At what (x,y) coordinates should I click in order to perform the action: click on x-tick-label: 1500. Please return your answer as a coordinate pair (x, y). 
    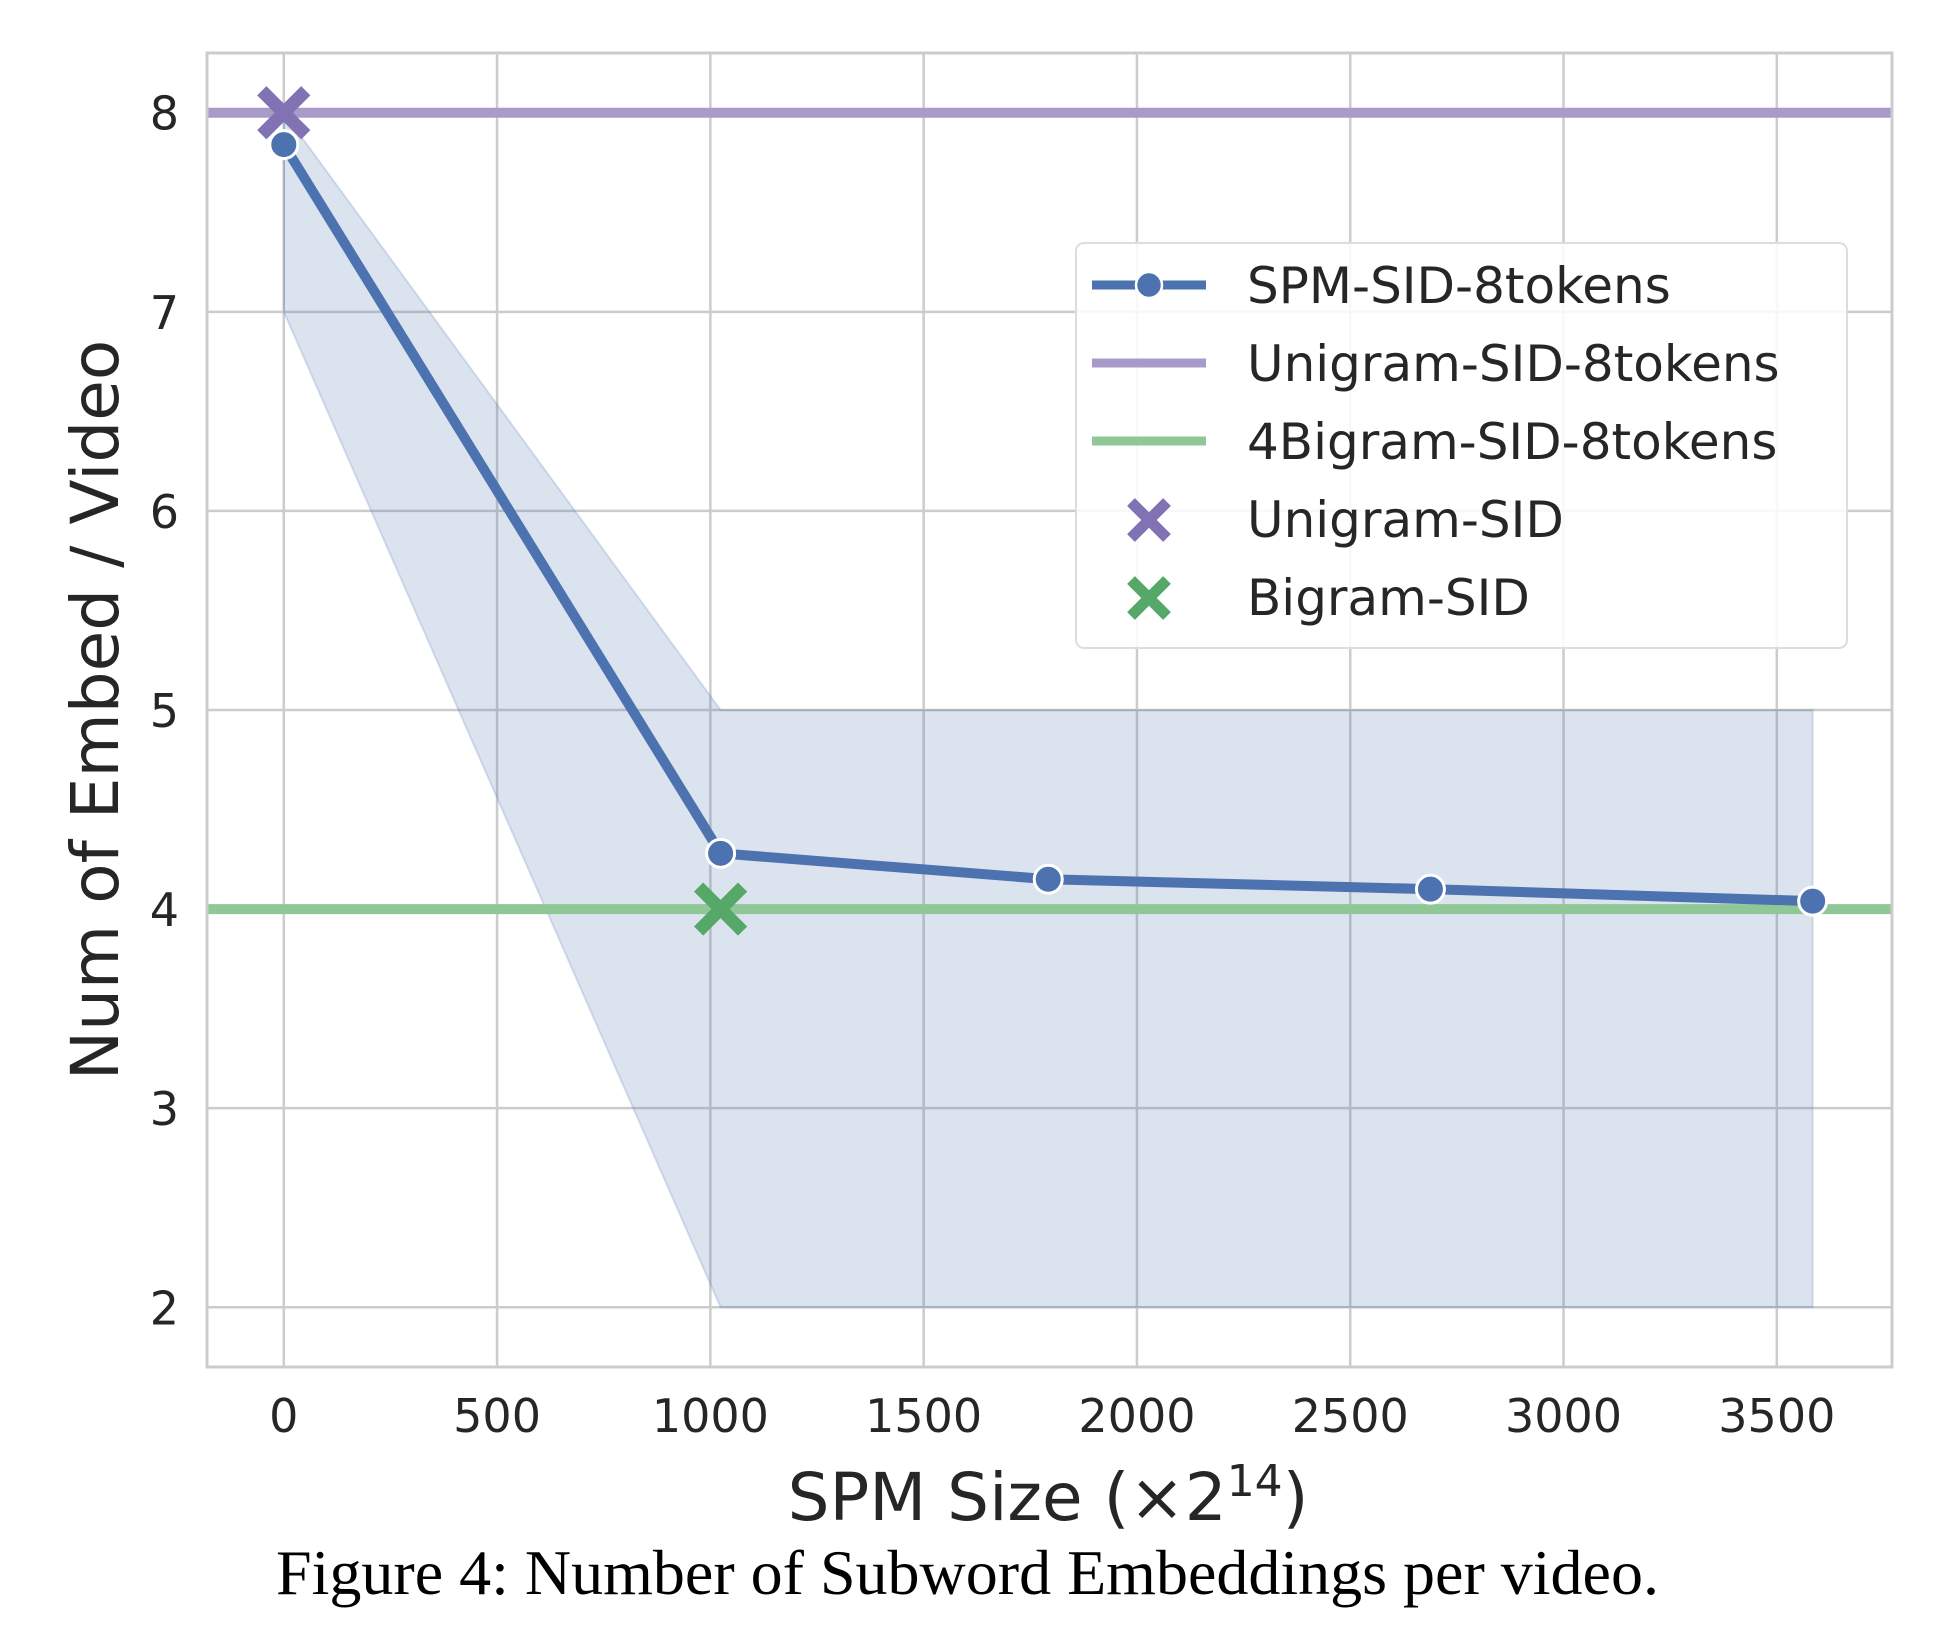
    Looking at the image, I should click on (923, 1416).